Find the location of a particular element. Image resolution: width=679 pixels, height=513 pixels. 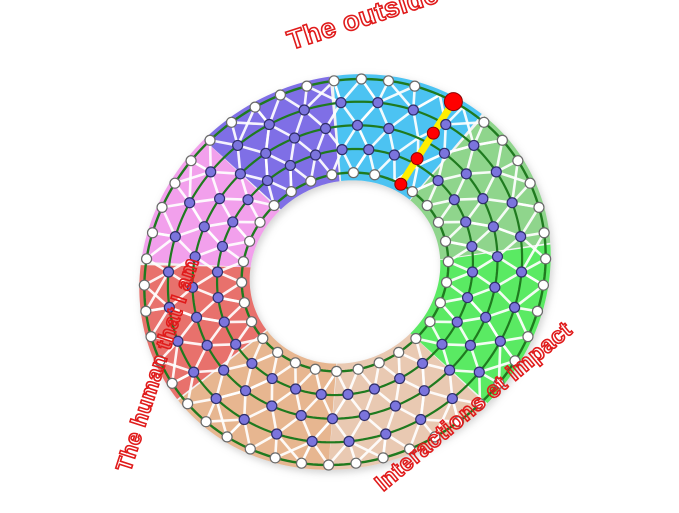

highlight-polyline is located at coordinates (427, 143).